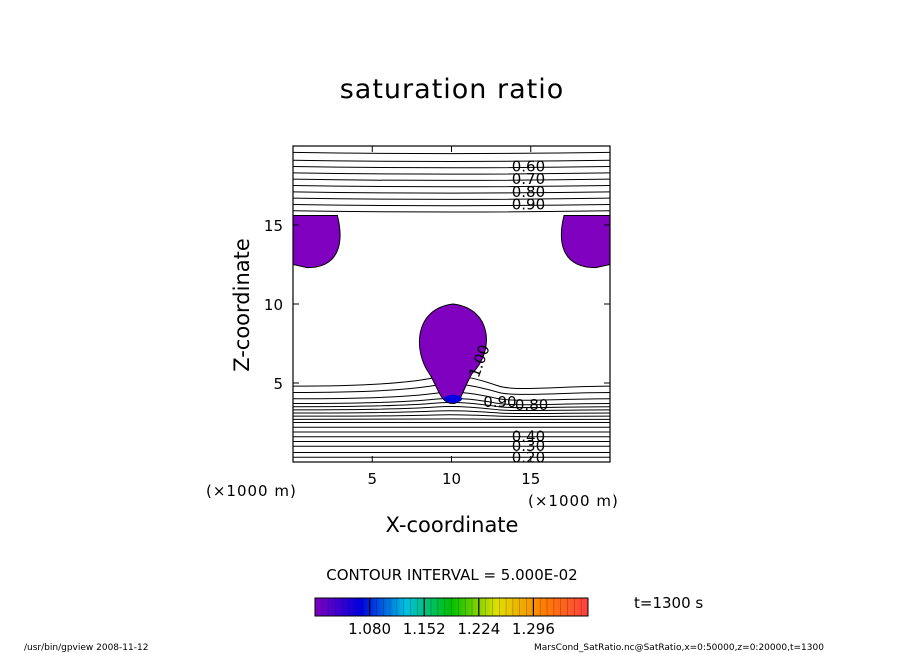 The width and height of the screenshot is (904, 654). Describe the element at coordinates (478, 629) in the screenshot. I see `colorbar-tick-label: 1.224` at that location.